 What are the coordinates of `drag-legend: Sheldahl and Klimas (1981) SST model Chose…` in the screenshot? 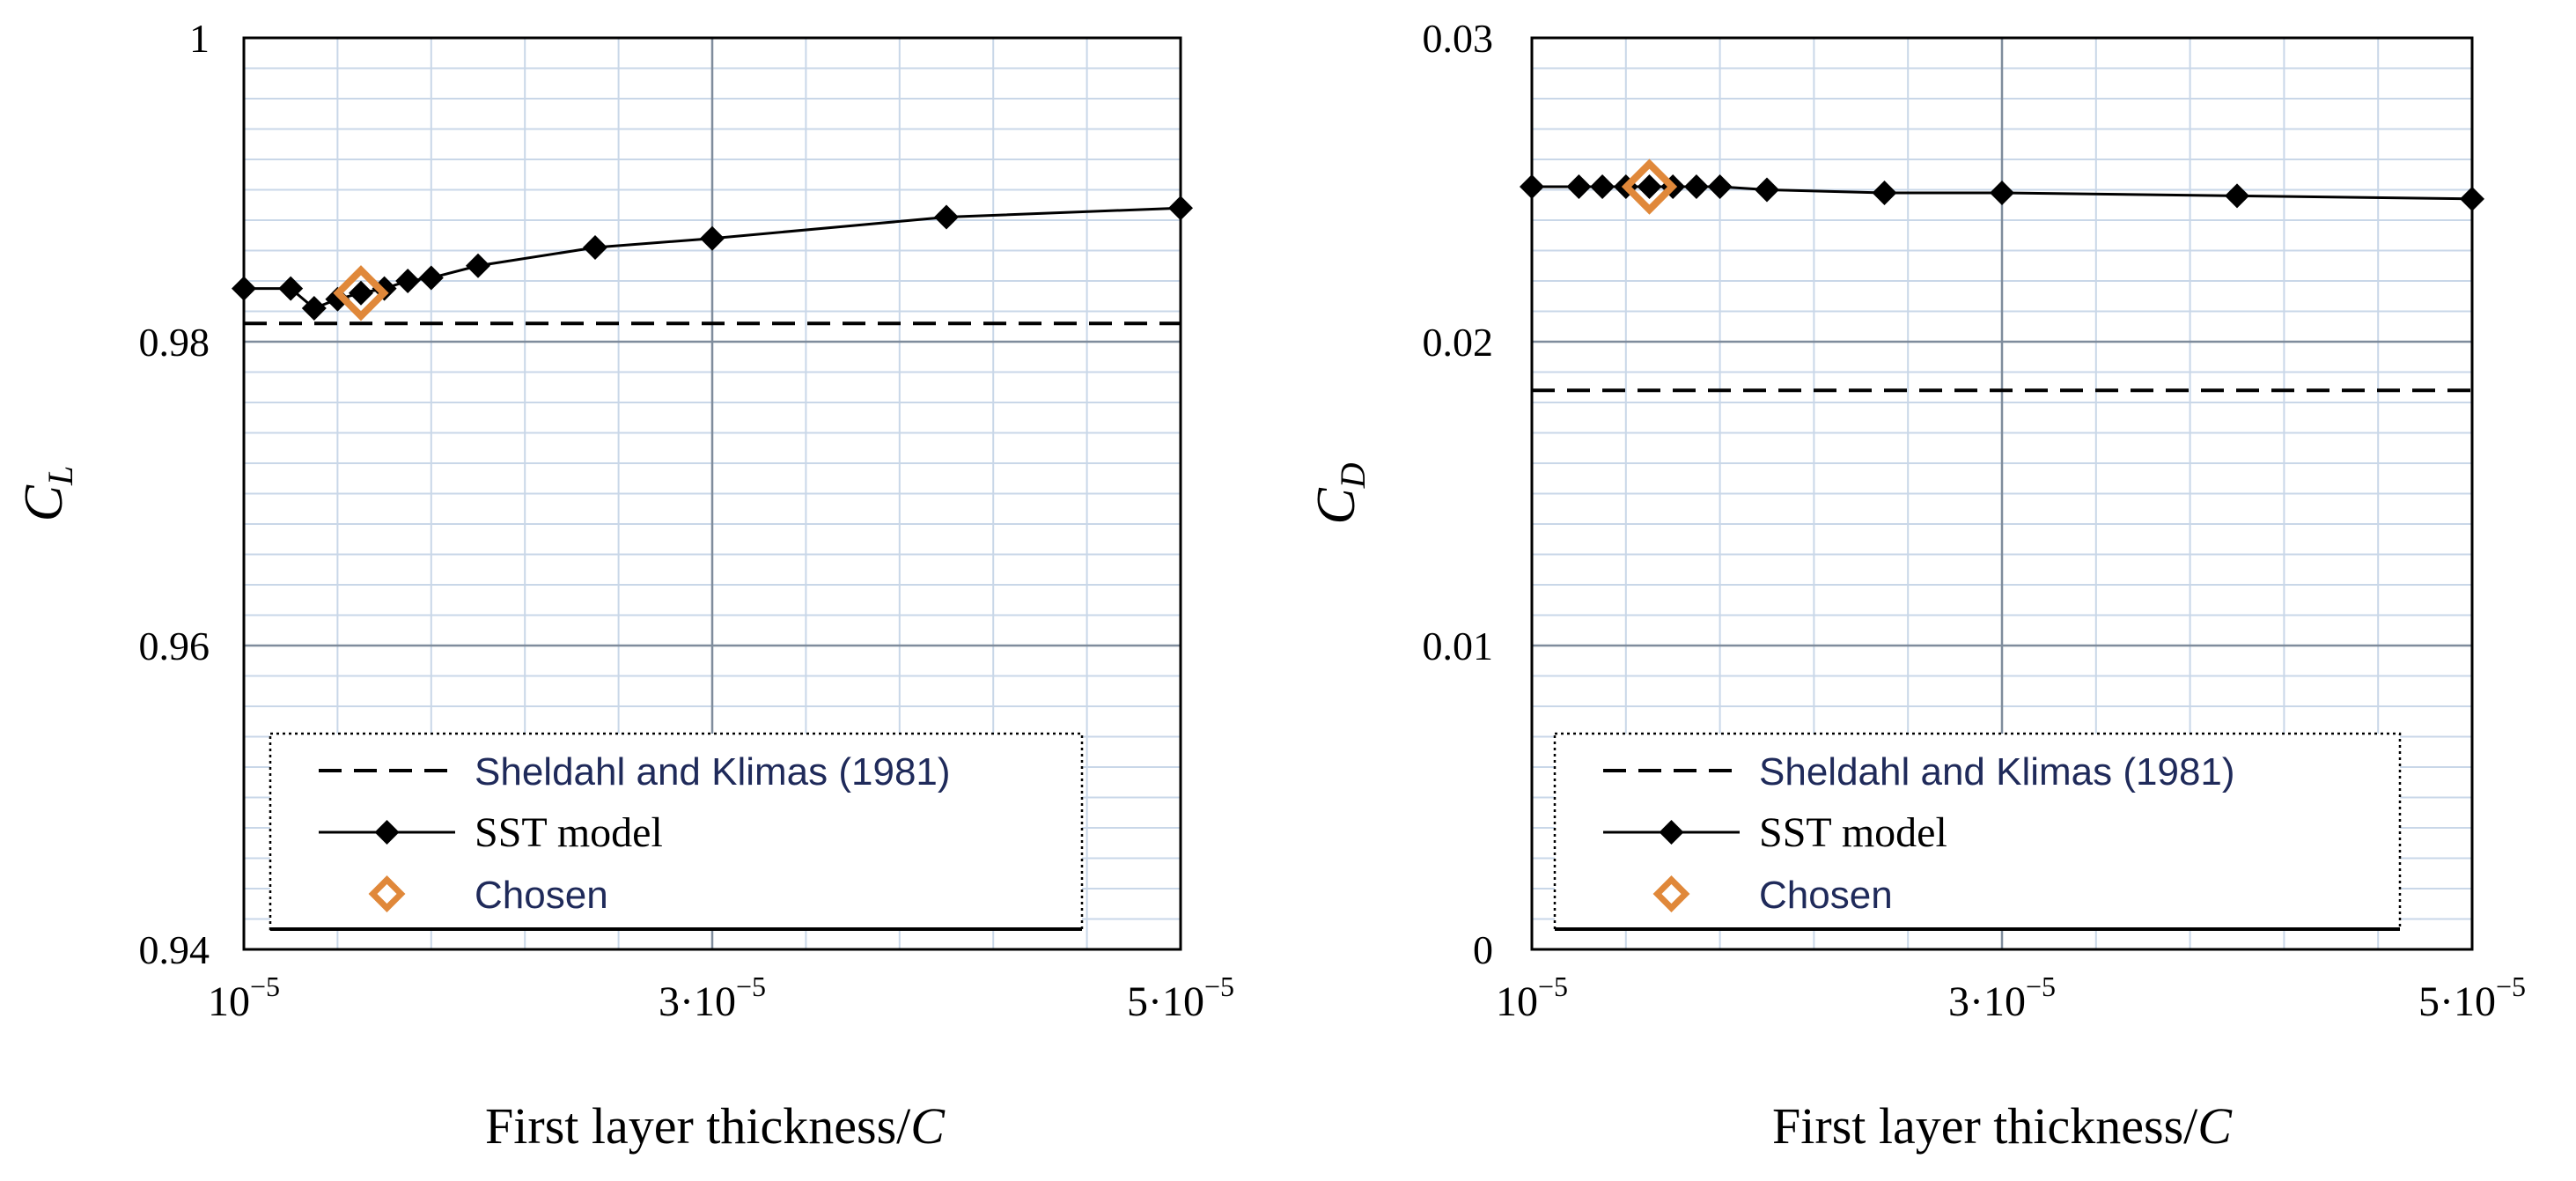 It's located at (1978, 831).